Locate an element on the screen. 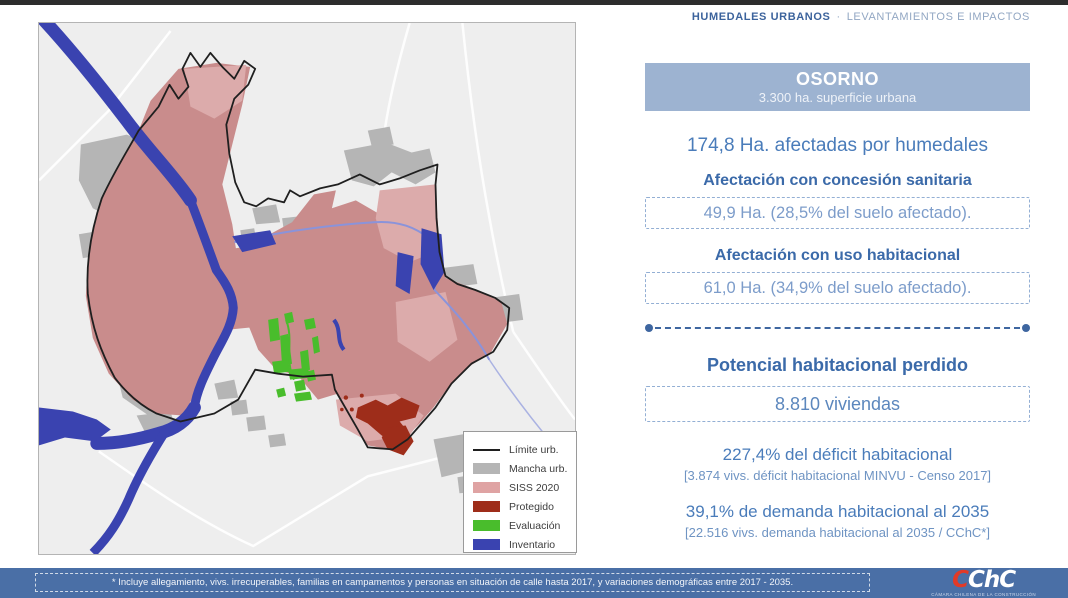 Image resolution: width=1068 pixels, height=598 pixels. legend-label: Protegido is located at coordinates (531, 506).